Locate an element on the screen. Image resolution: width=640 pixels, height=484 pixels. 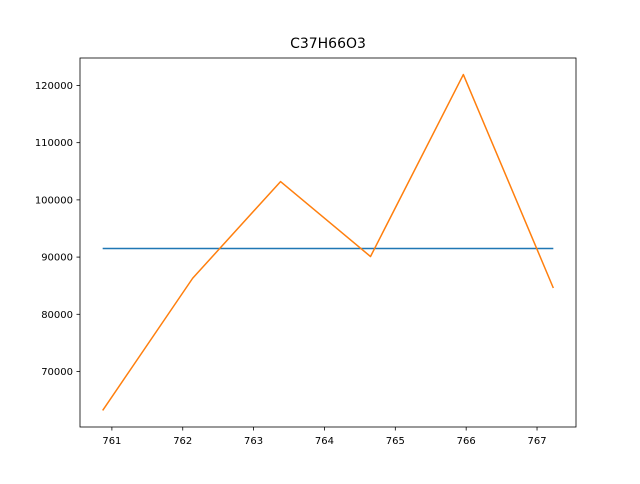
x-tick-label: 761 is located at coordinates (111, 441).